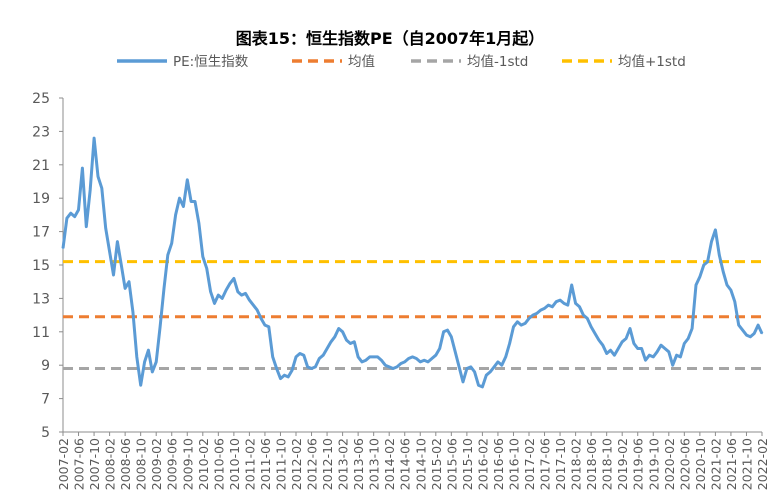  I want to click on y-tick-label: 17, so click(41, 233).